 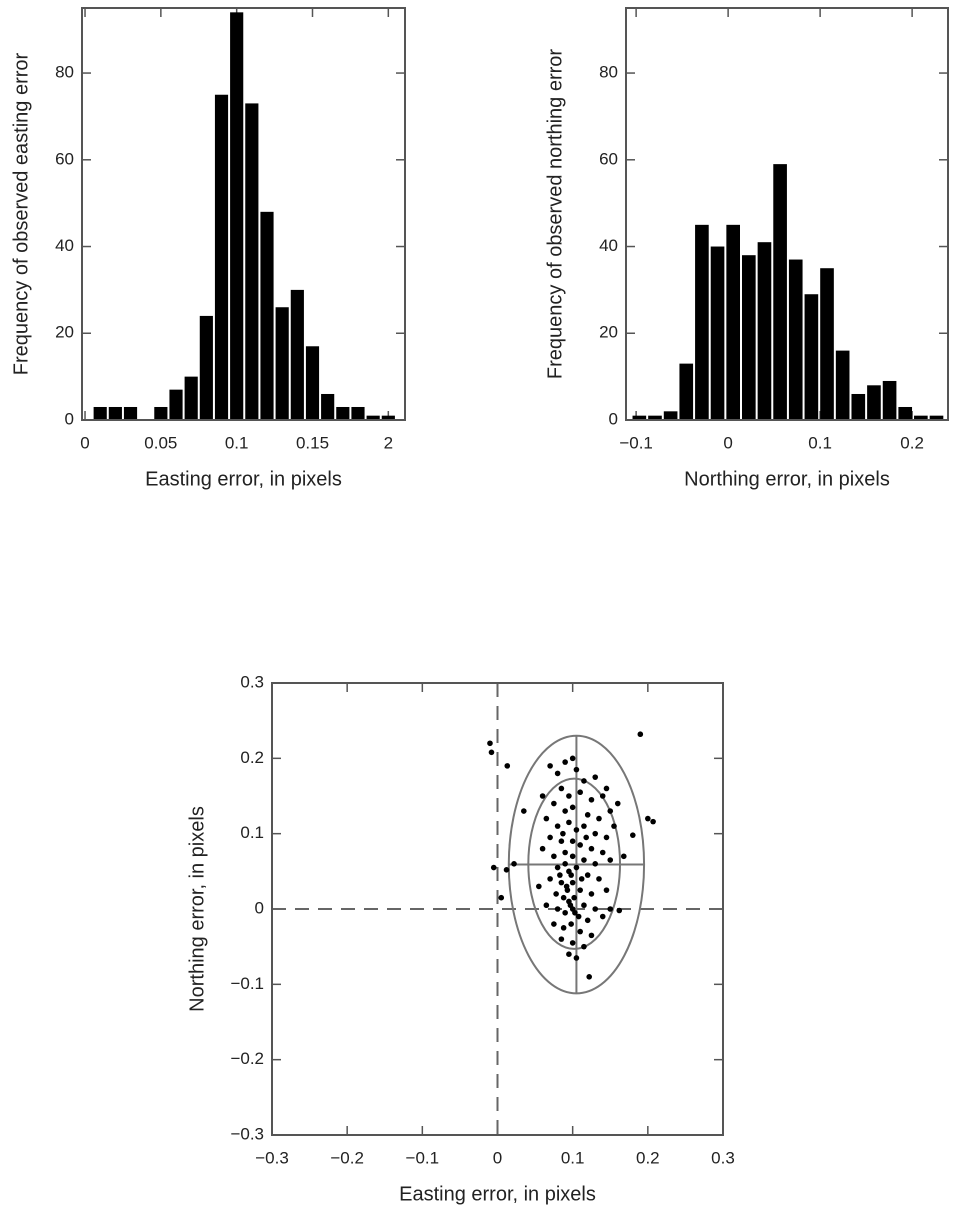 What do you see at coordinates (197, 909) in the screenshot?
I see `y-axis-label: Northing error, in pixels` at bounding box center [197, 909].